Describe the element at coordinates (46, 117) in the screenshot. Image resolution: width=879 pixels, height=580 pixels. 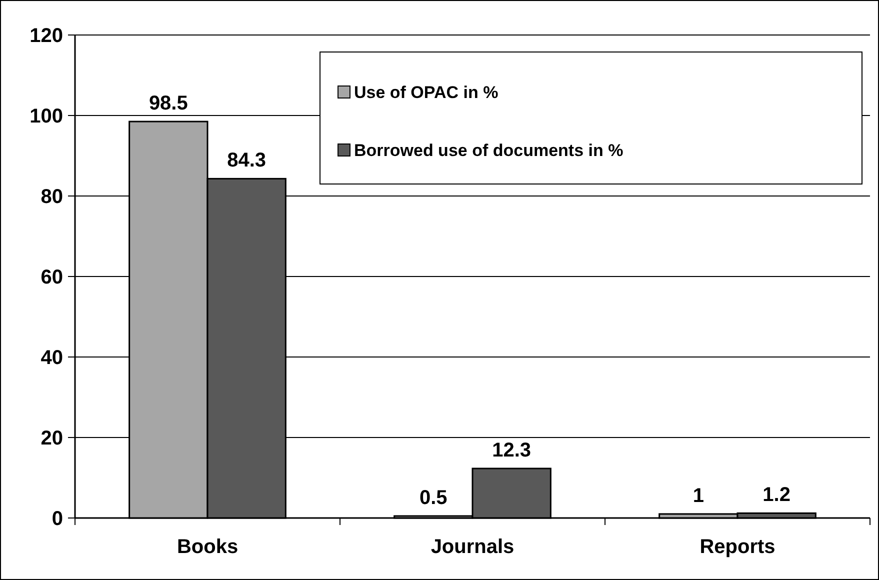
I see `y-tick-label: 100` at that location.